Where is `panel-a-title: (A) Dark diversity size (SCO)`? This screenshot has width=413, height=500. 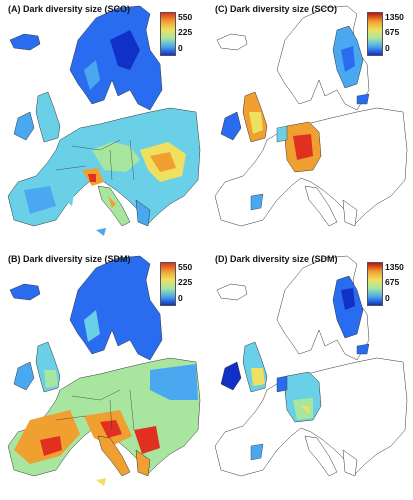
panel-a-title: (A) Dark diversity size (SCO) is located at coordinates (69, 9).